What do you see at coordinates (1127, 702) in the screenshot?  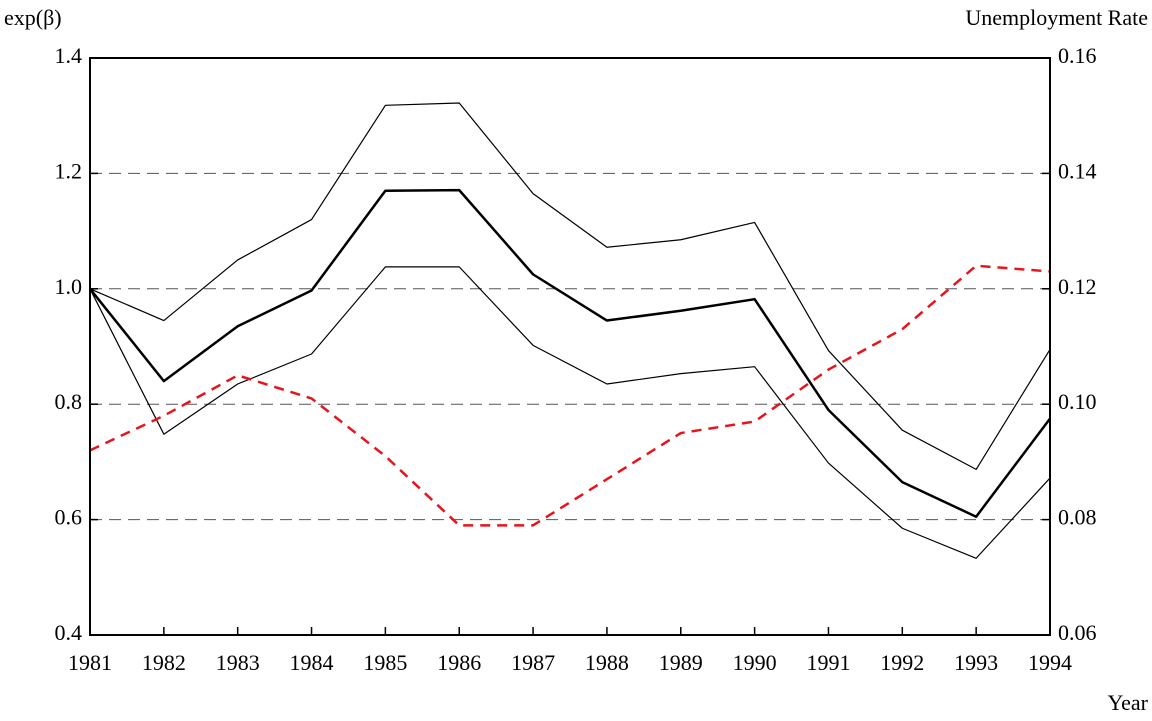 I see `x-axis-label: Year` at bounding box center [1127, 702].